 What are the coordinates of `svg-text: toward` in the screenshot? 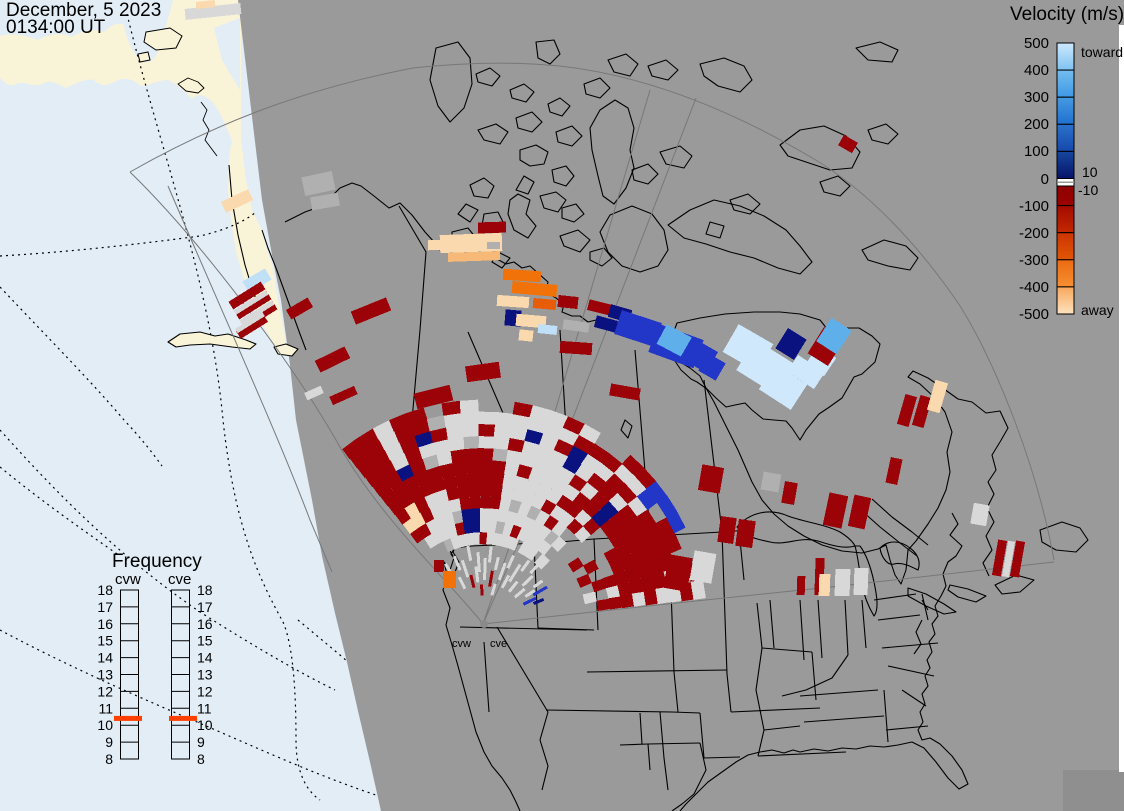 It's located at (1102, 52).